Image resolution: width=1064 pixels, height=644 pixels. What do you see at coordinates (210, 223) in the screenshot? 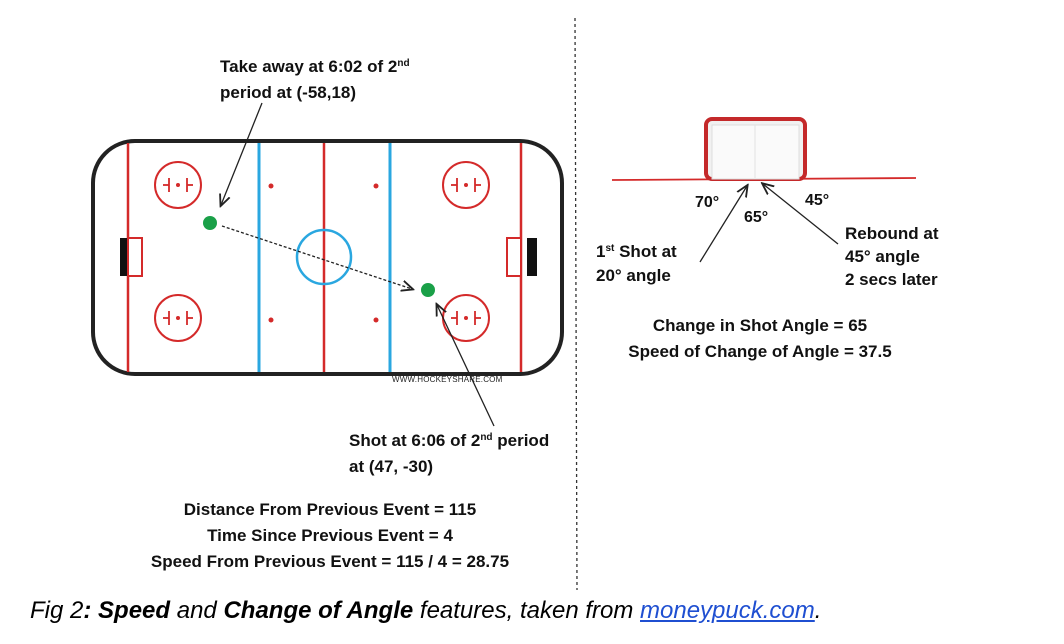
I see `takeaway-dot` at bounding box center [210, 223].